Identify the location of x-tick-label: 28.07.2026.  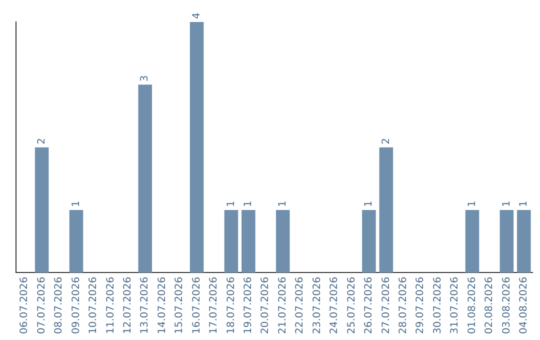
(403, 305).